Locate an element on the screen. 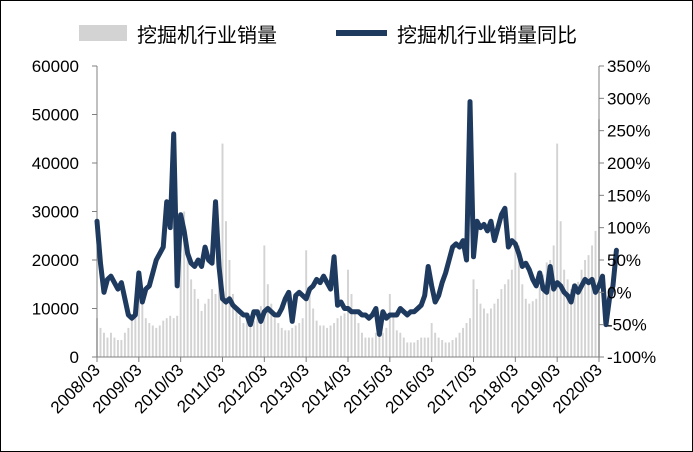 The width and height of the screenshot is (693, 452). right-tick-label: 0% is located at coordinates (619, 292).